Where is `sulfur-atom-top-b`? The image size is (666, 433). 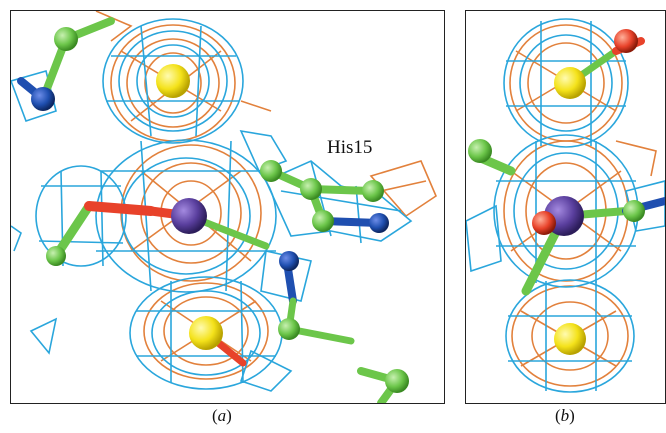 sulfur-atom-top-b is located at coordinates (570, 83).